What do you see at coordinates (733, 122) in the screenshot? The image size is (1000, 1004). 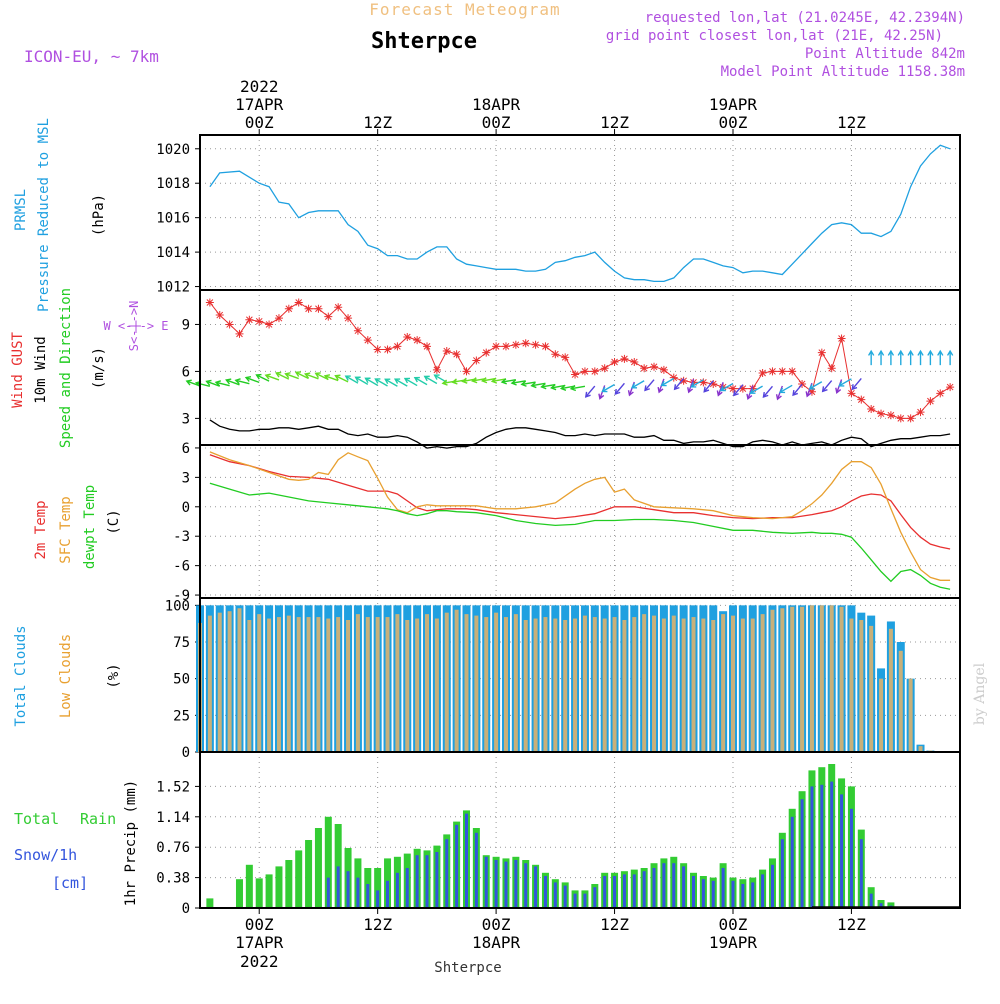 I see `top-time-label: 00Z` at bounding box center [733, 122].